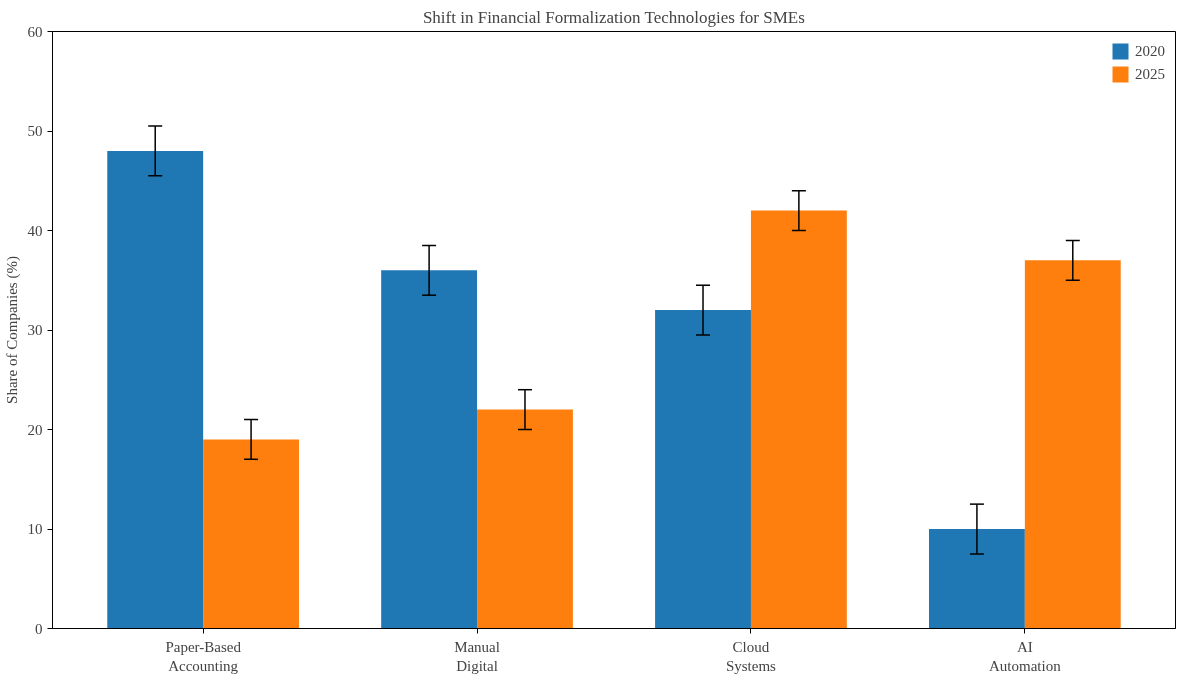 The image size is (1184, 692). I want to click on y-axis-title: Share of Companies (%), so click(12, 330).